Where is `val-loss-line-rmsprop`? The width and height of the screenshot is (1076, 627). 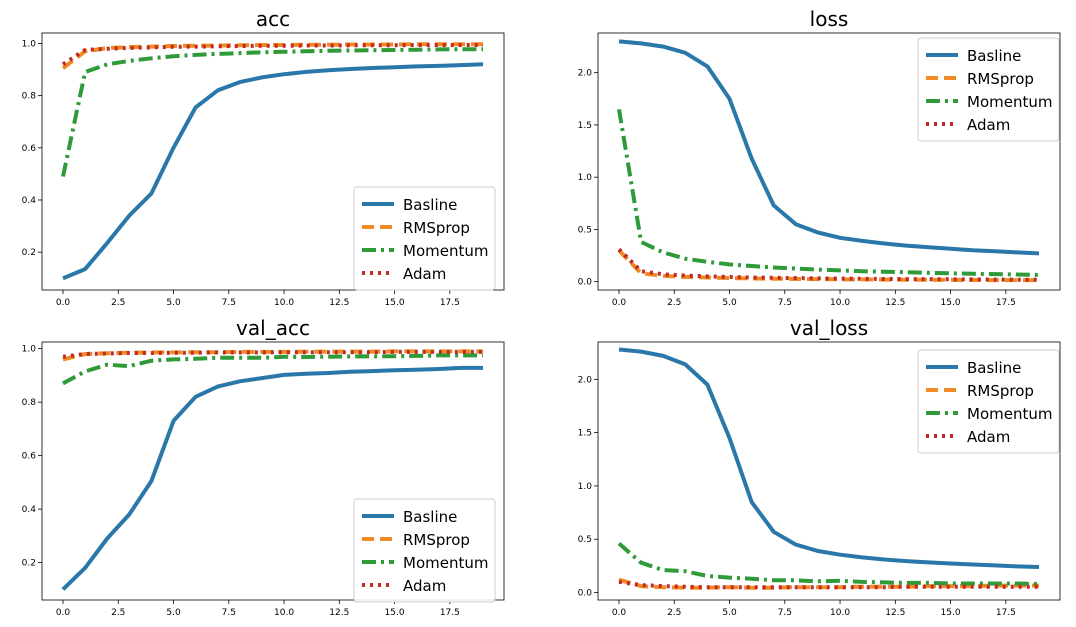 val-loss-line-rmsprop is located at coordinates (828, 583).